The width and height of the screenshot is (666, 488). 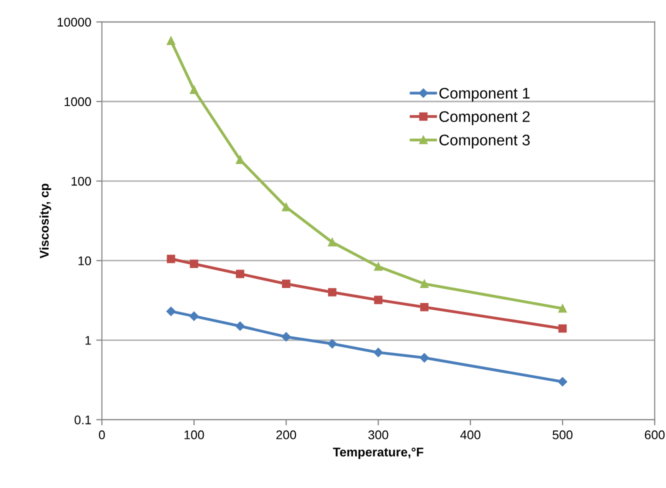 What do you see at coordinates (484, 118) in the screenshot?
I see `legend-label: Component 2` at bounding box center [484, 118].